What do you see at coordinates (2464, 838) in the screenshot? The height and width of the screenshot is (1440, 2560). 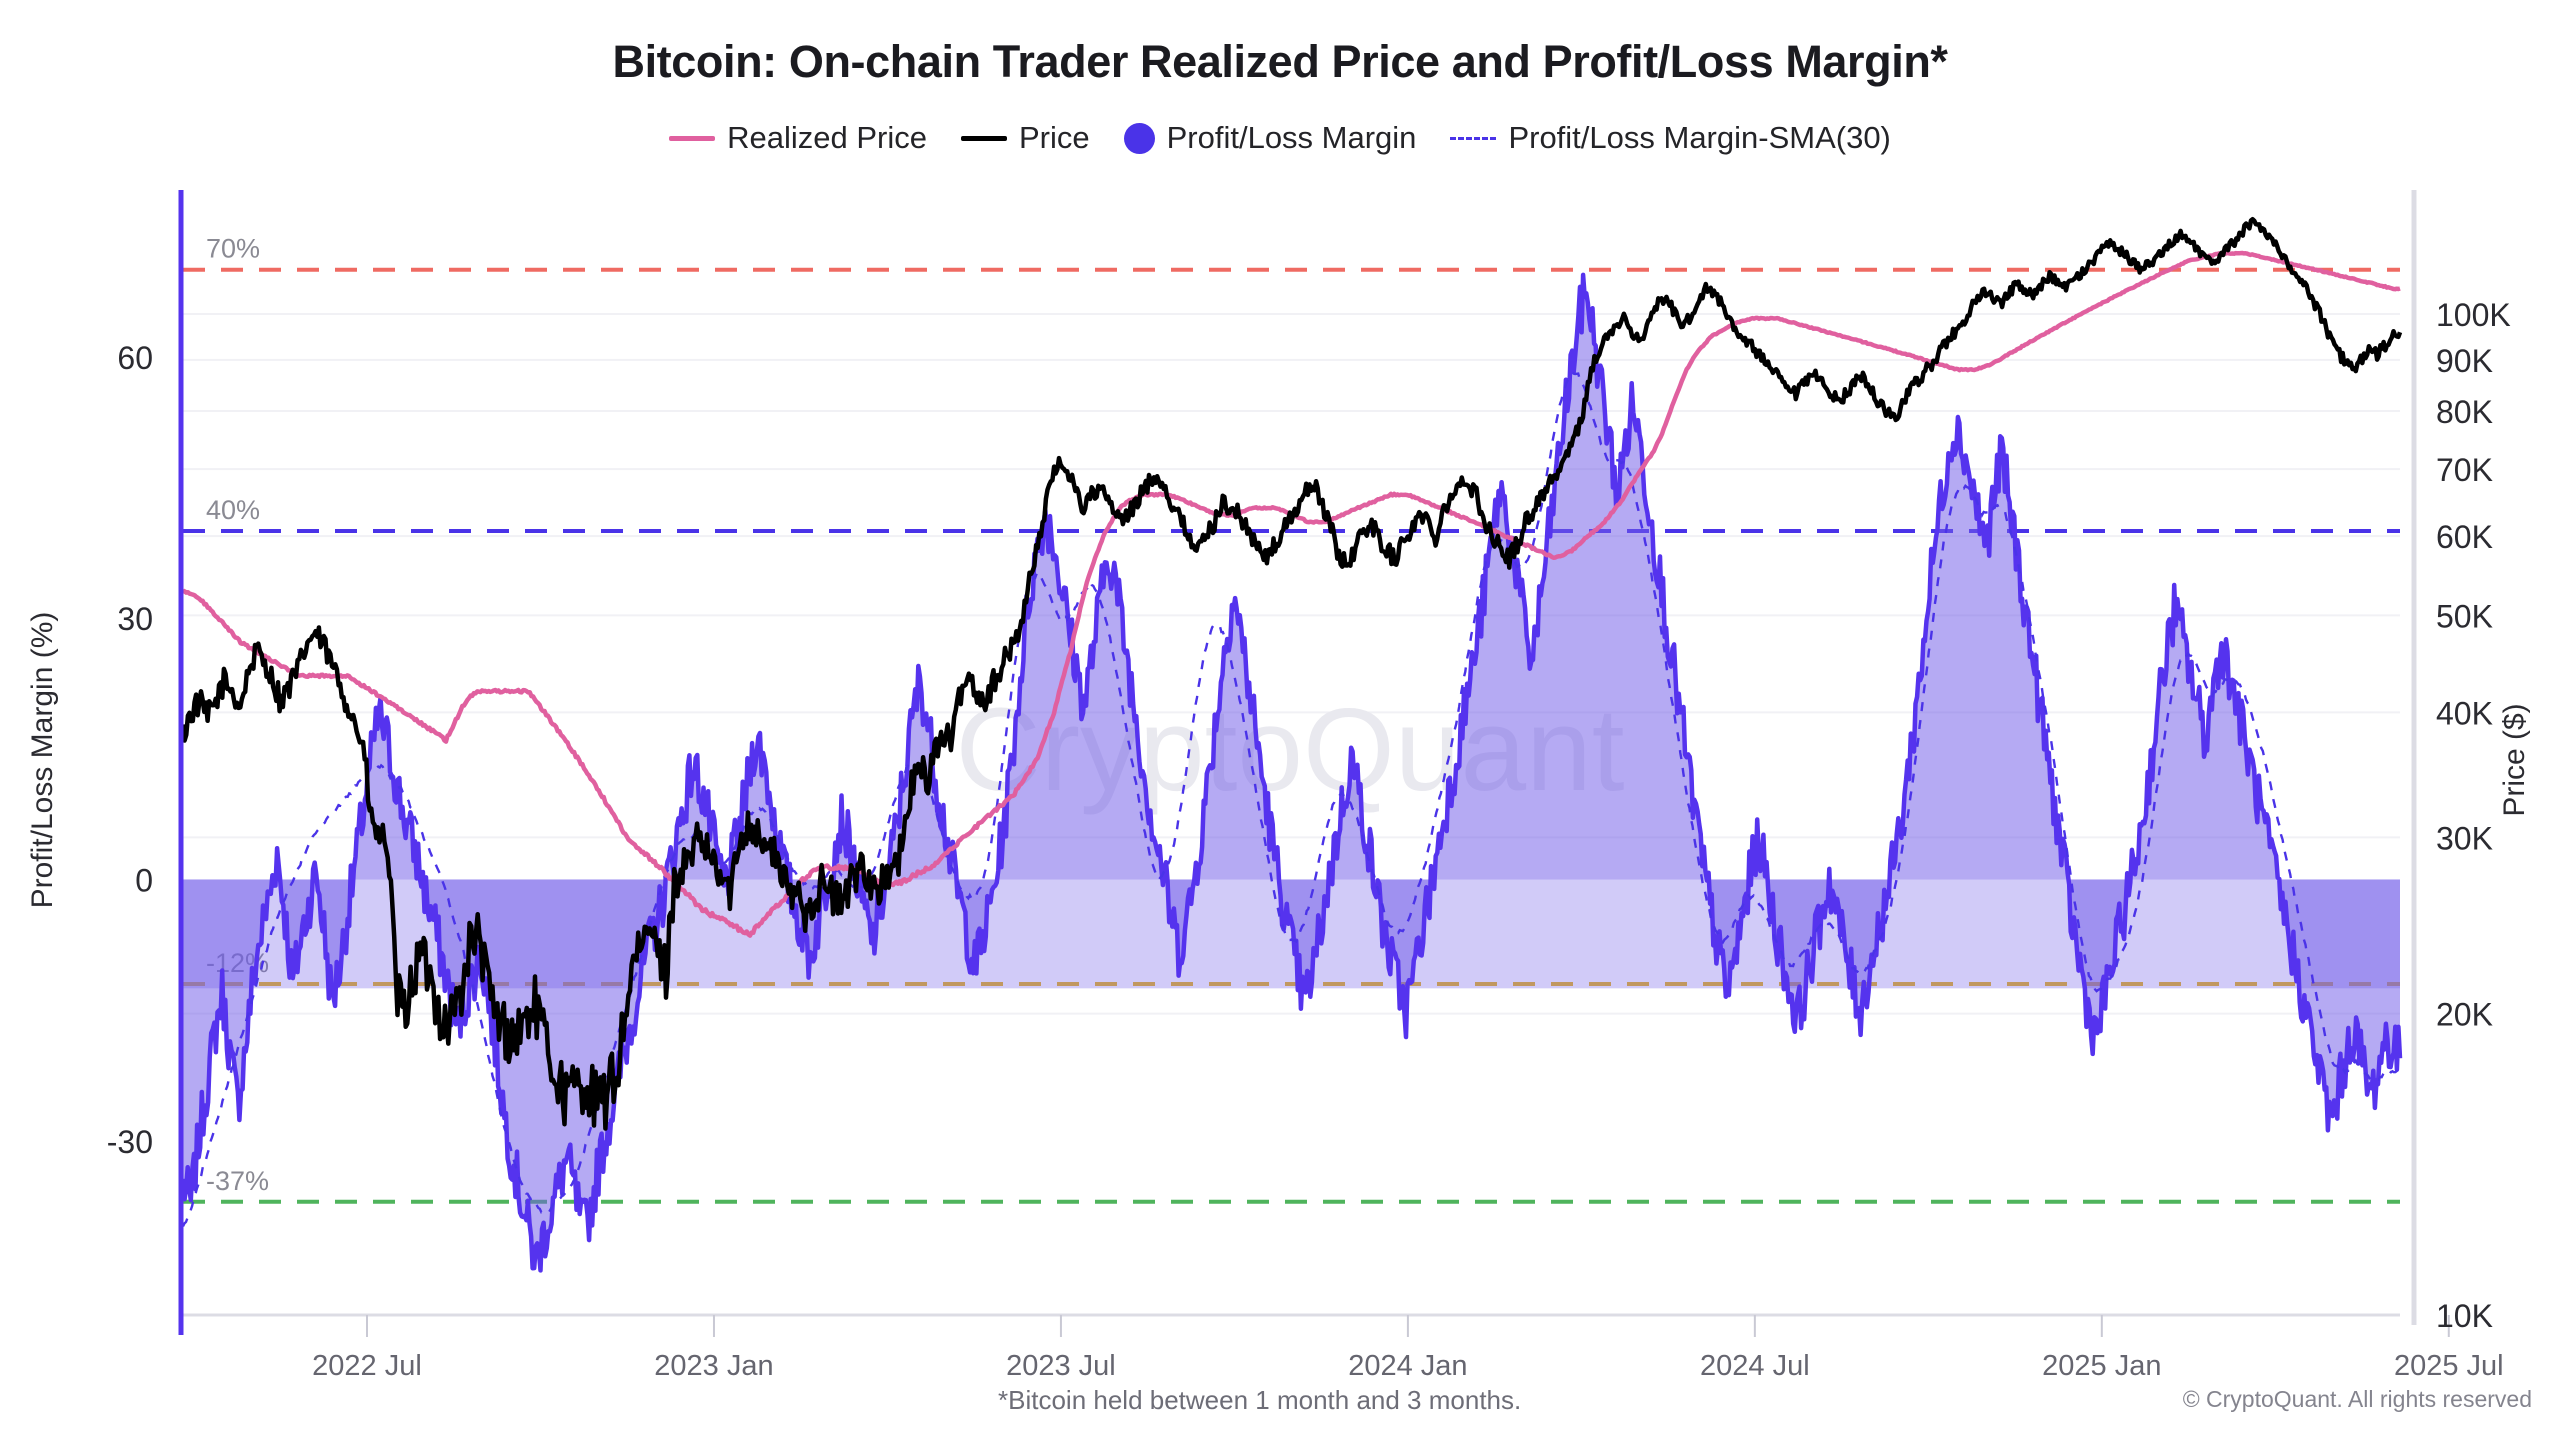 I see `y-right-tick-label: 30K` at bounding box center [2464, 838].